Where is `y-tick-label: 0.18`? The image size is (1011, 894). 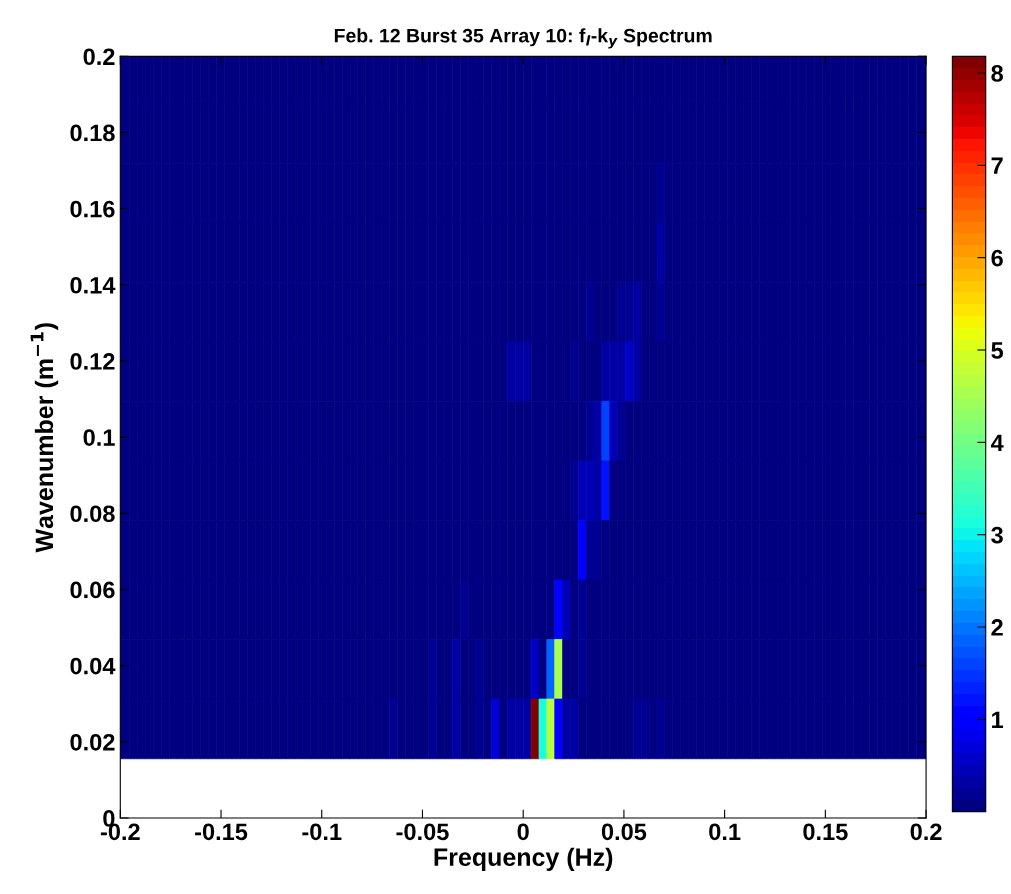 y-tick-label: 0.18 is located at coordinates (92, 133).